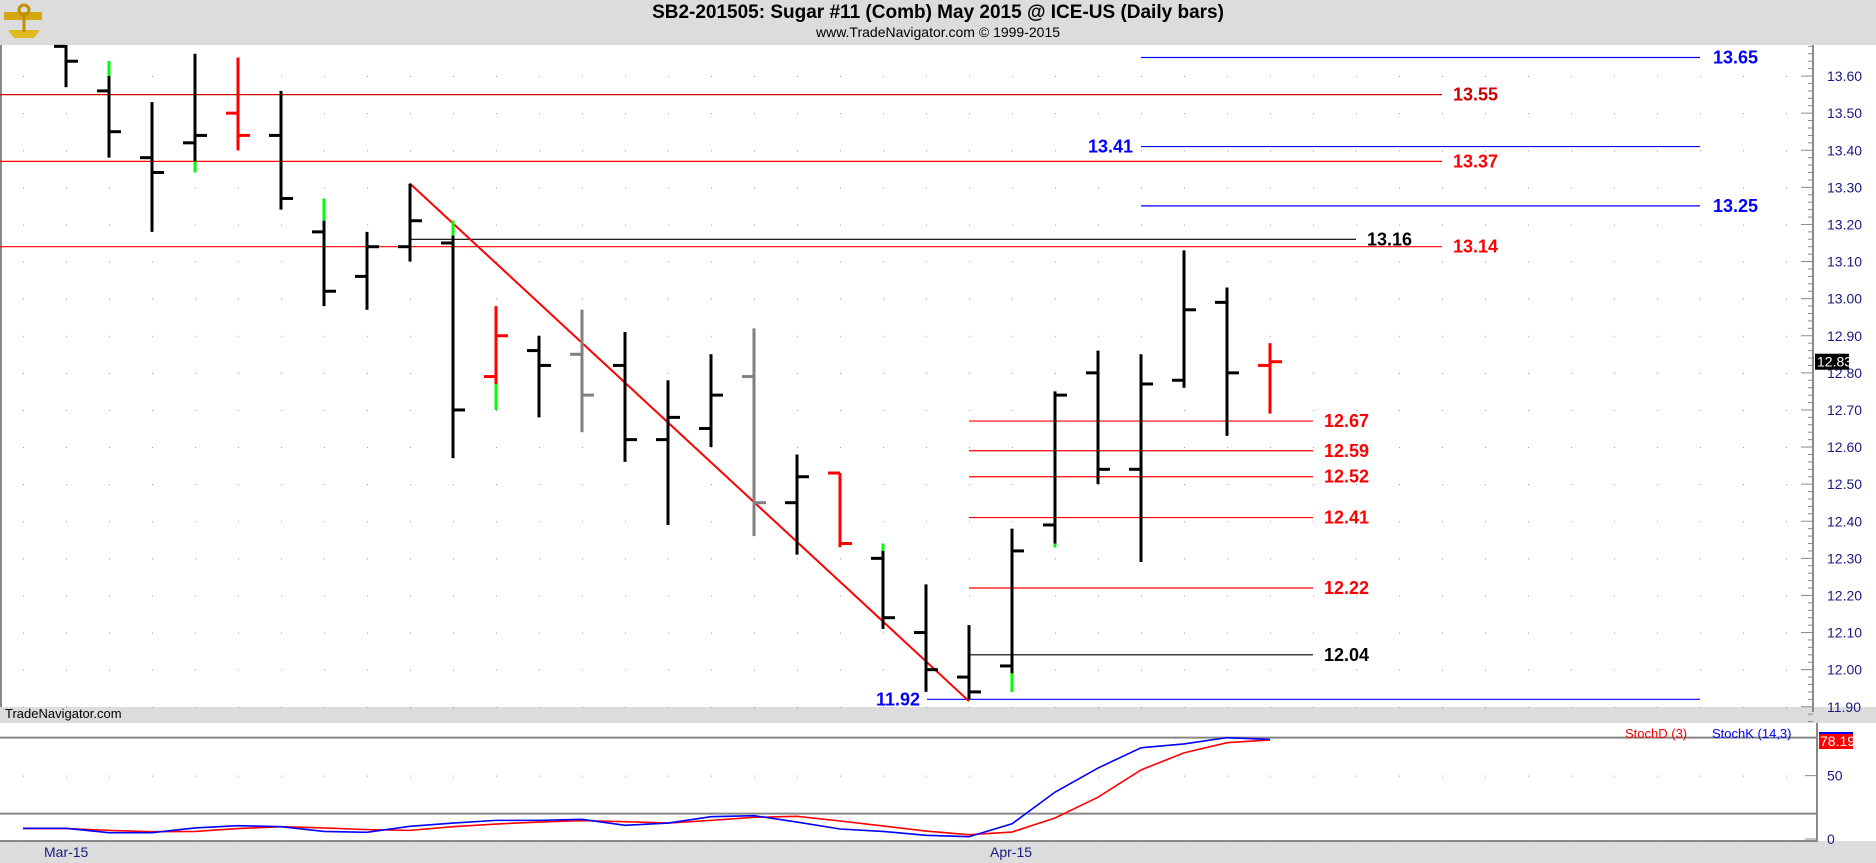 The width and height of the screenshot is (1876, 863). Describe the element at coordinates (938, 32) in the screenshot. I see `chart-subtitle: www.TradeNavigator.com © 1999-2015` at that location.